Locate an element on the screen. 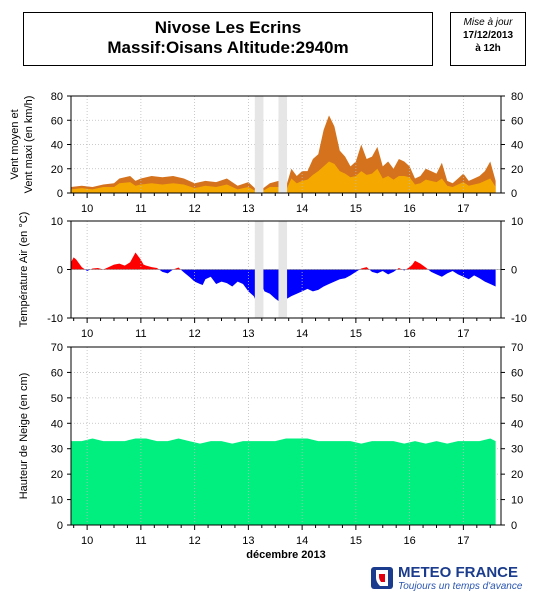 The width and height of the screenshot is (538, 595). update-info-box: Mise à jour 17/12/2013 à 12h is located at coordinates (488, 39).